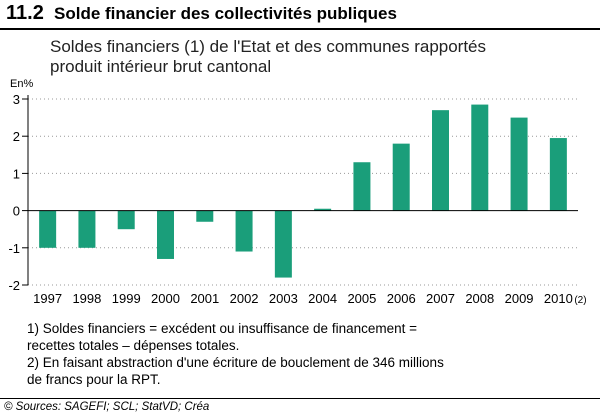  I want to click on x-tick-label: 1998, so click(86, 298).